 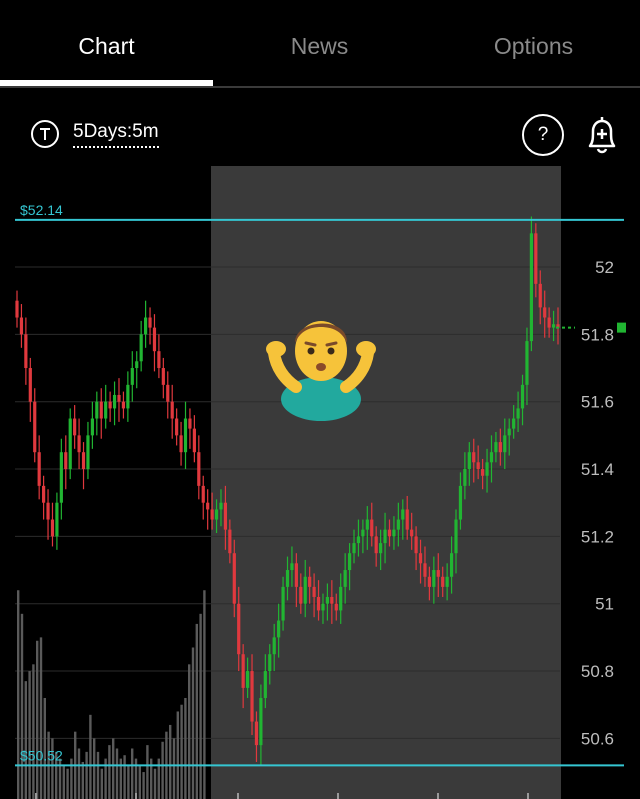 I want to click on tab-options: Options, so click(x=533, y=46).